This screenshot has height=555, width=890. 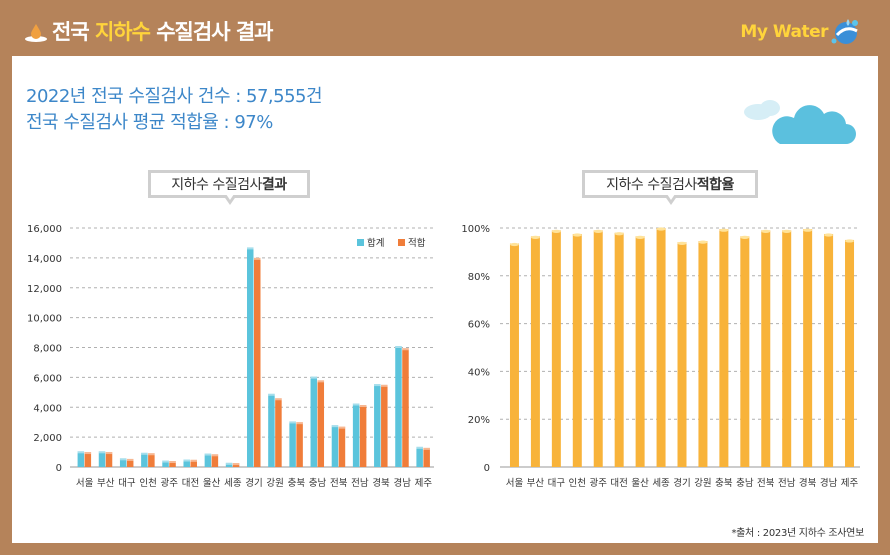 I want to click on y-tick-label: 6,000, so click(x=47, y=378).